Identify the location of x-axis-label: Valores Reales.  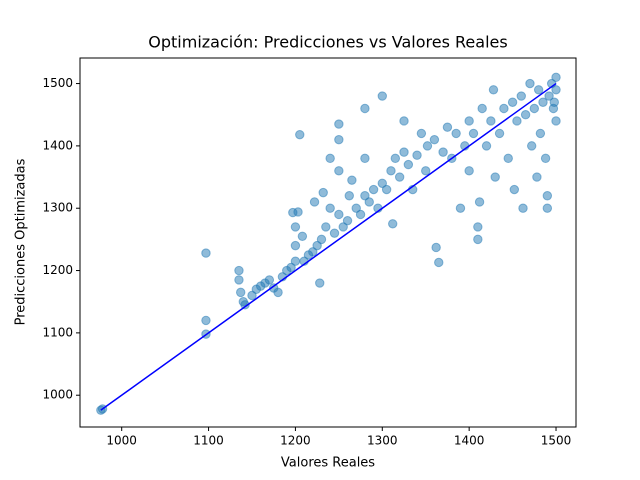
(328, 463).